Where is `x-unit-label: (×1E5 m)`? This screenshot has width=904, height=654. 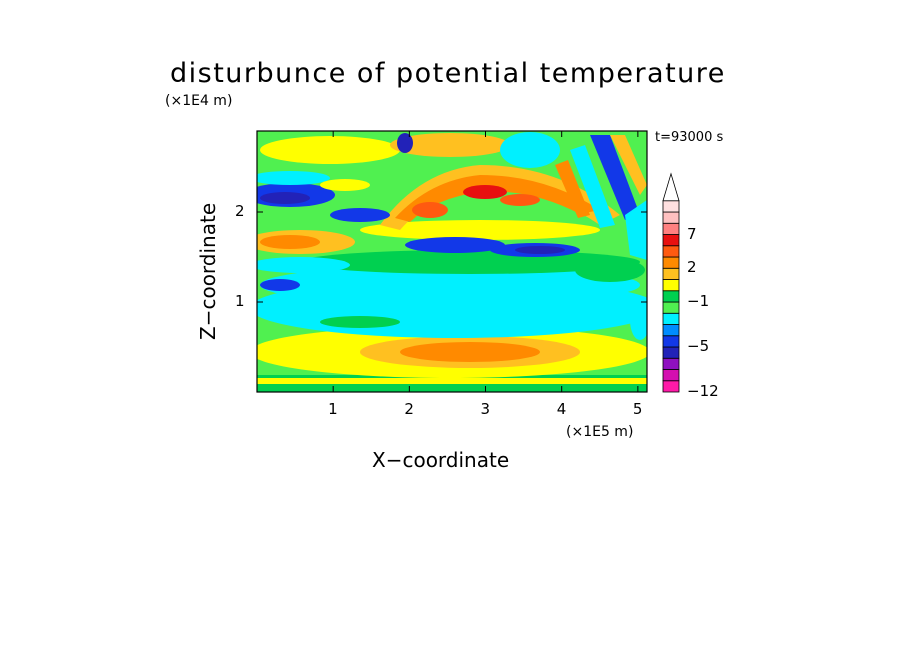 x-unit-label: (×1E5 m) is located at coordinates (600, 432).